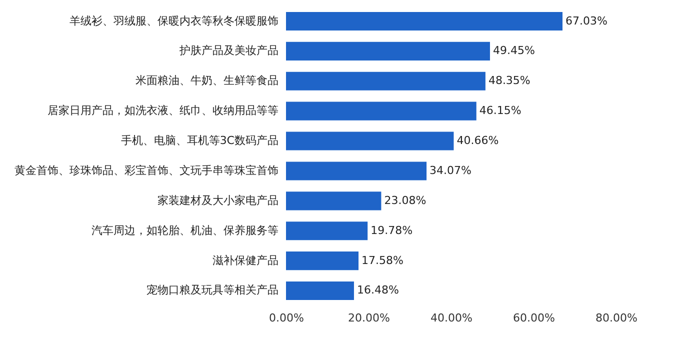  What do you see at coordinates (617, 318) in the screenshot?
I see `x-tick-label: 80.00%` at bounding box center [617, 318].